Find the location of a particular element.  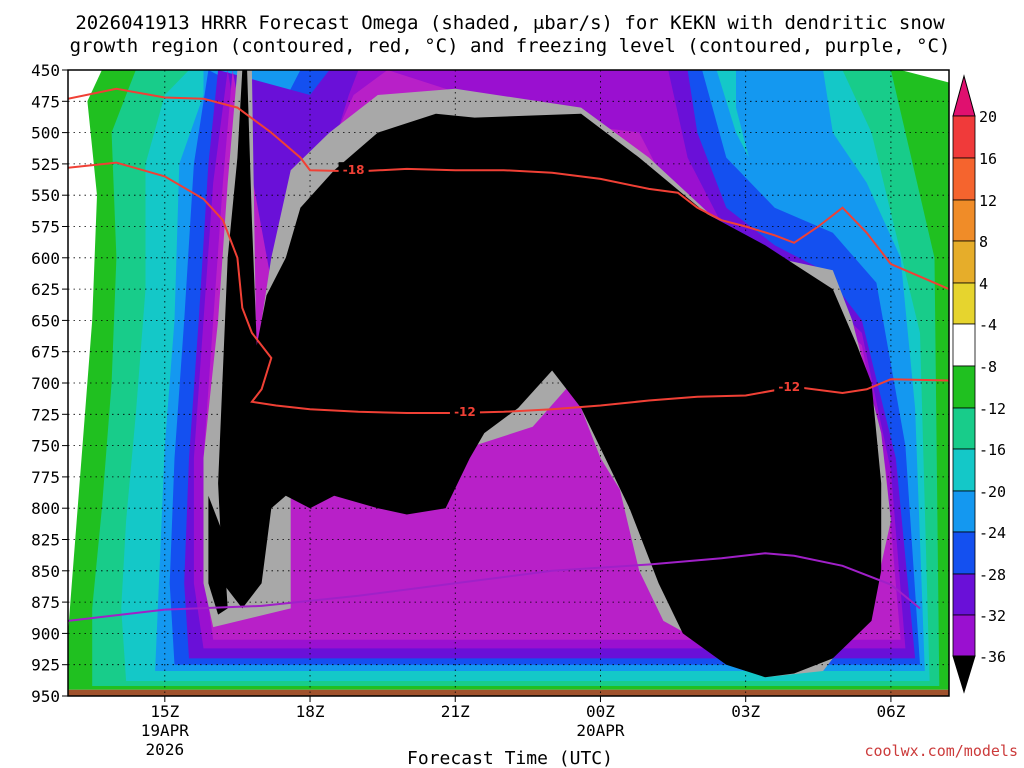

colorbar-label: -12 is located at coordinates (992, 409).